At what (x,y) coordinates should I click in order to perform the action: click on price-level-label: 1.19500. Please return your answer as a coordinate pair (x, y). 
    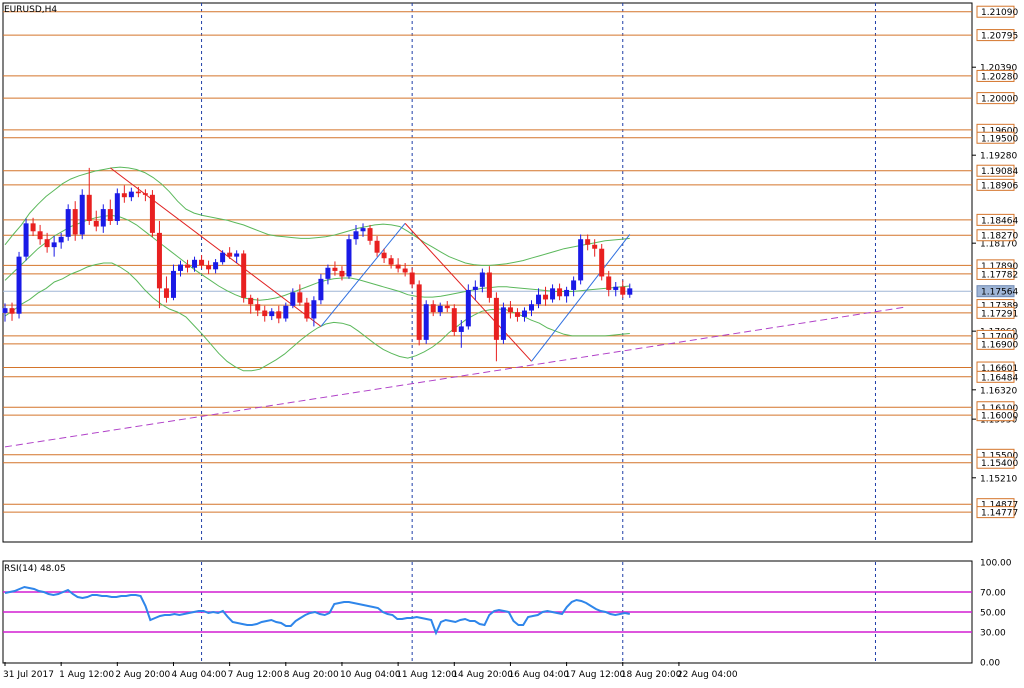
    Looking at the image, I should click on (999, 139).